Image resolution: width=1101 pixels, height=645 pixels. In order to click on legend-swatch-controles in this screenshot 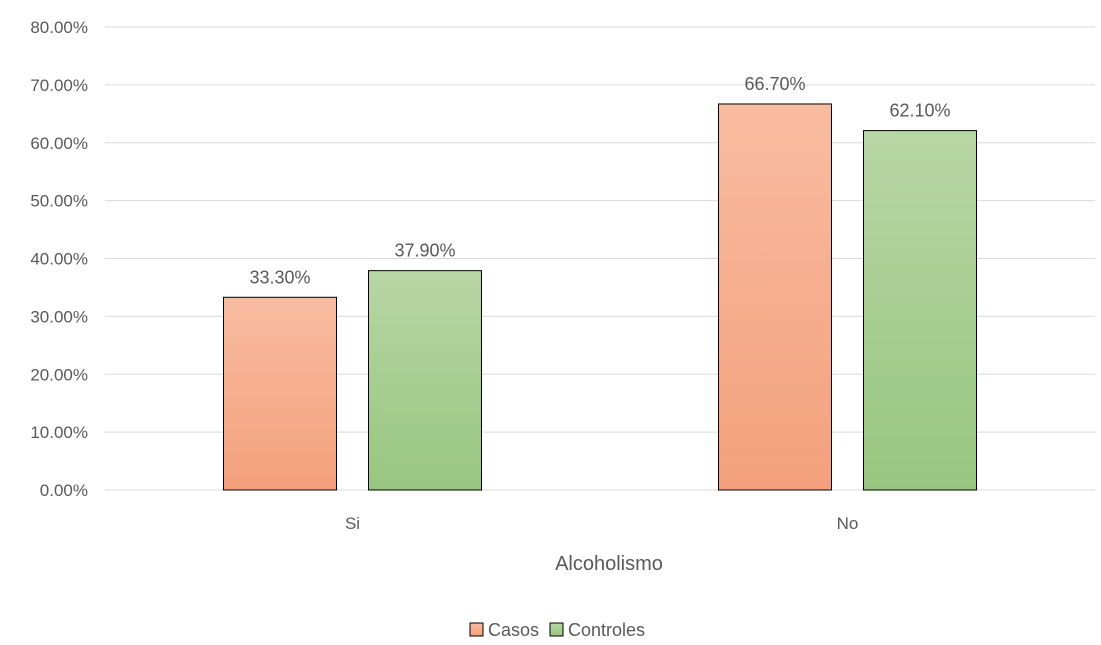, I will do `click(556, 629)`.